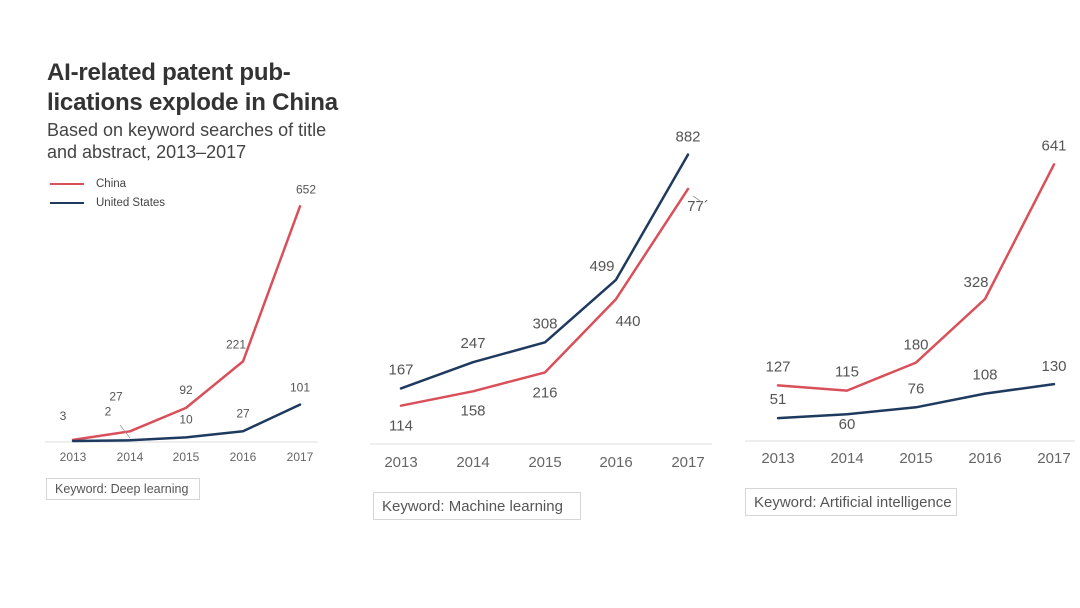  I want to click on x-tick-label-0-2: 2015, so click(186, 457).